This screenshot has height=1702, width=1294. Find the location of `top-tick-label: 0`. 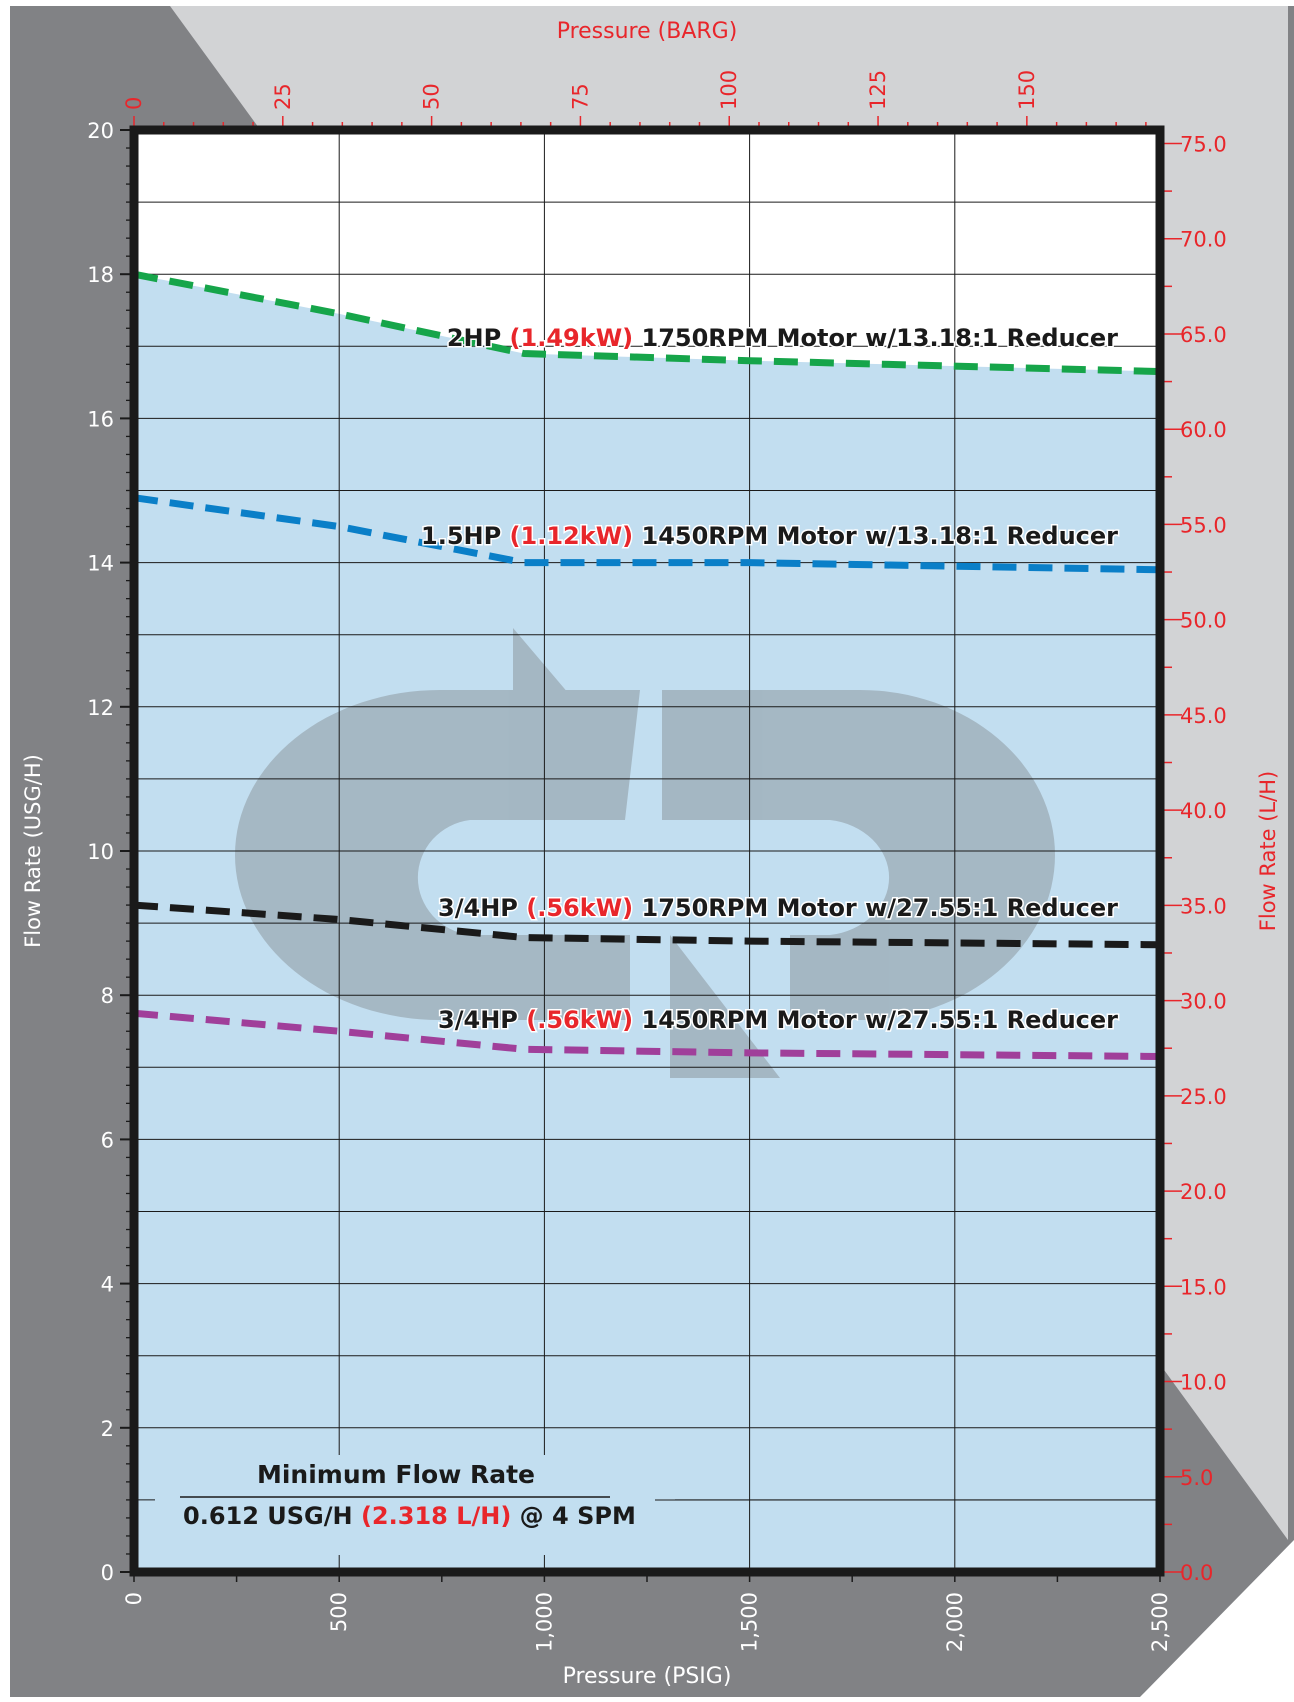

top-tick-label: 0 is located at coordinates (134, 103).